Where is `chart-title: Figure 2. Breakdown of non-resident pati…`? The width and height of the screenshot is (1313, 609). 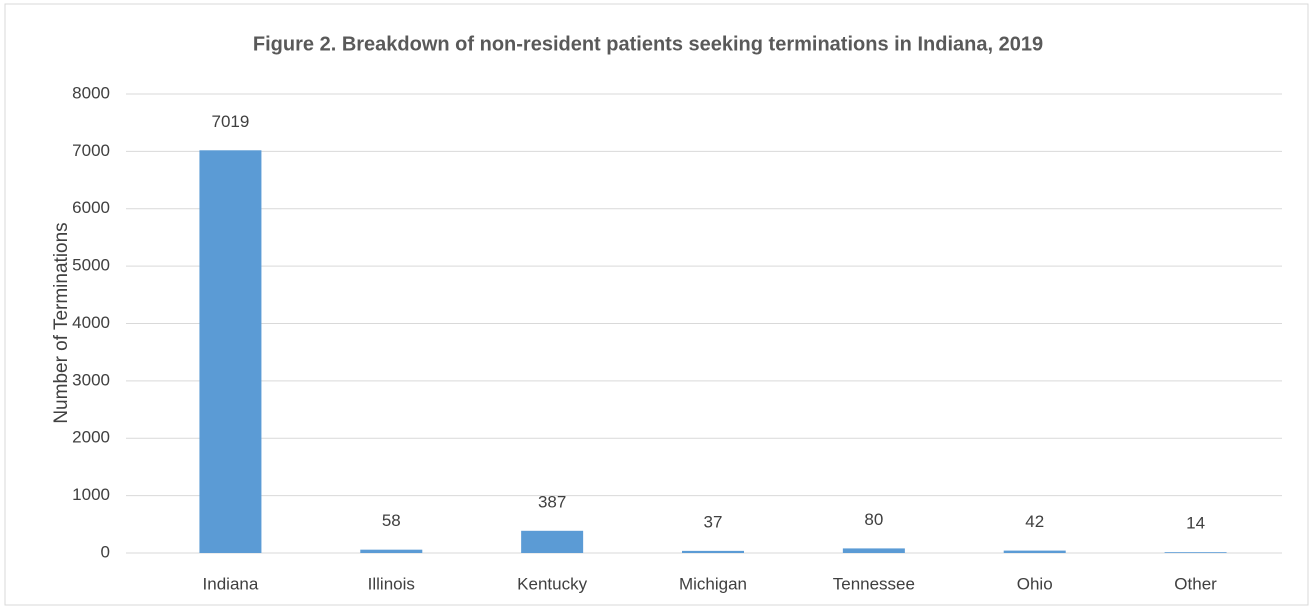 chart-title: Figure 2. Breakdown of non-resident pati… is located at coordinates (648, 44).